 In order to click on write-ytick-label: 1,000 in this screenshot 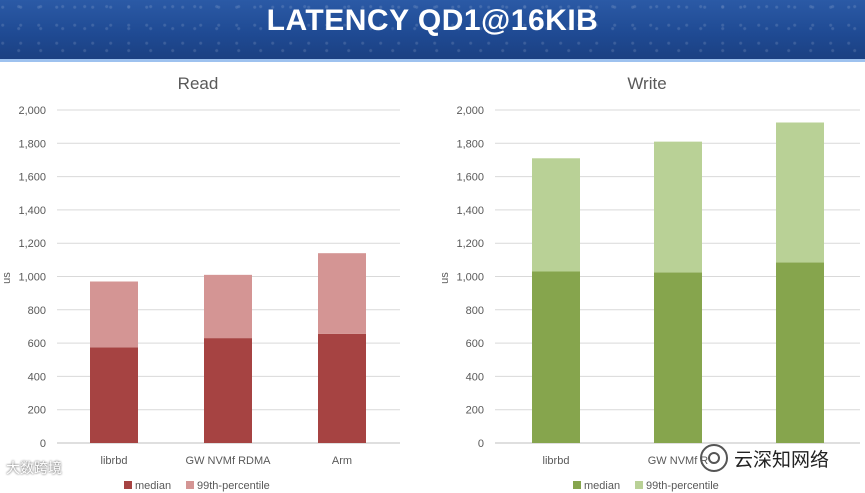, I will do `click(470, 278)`.